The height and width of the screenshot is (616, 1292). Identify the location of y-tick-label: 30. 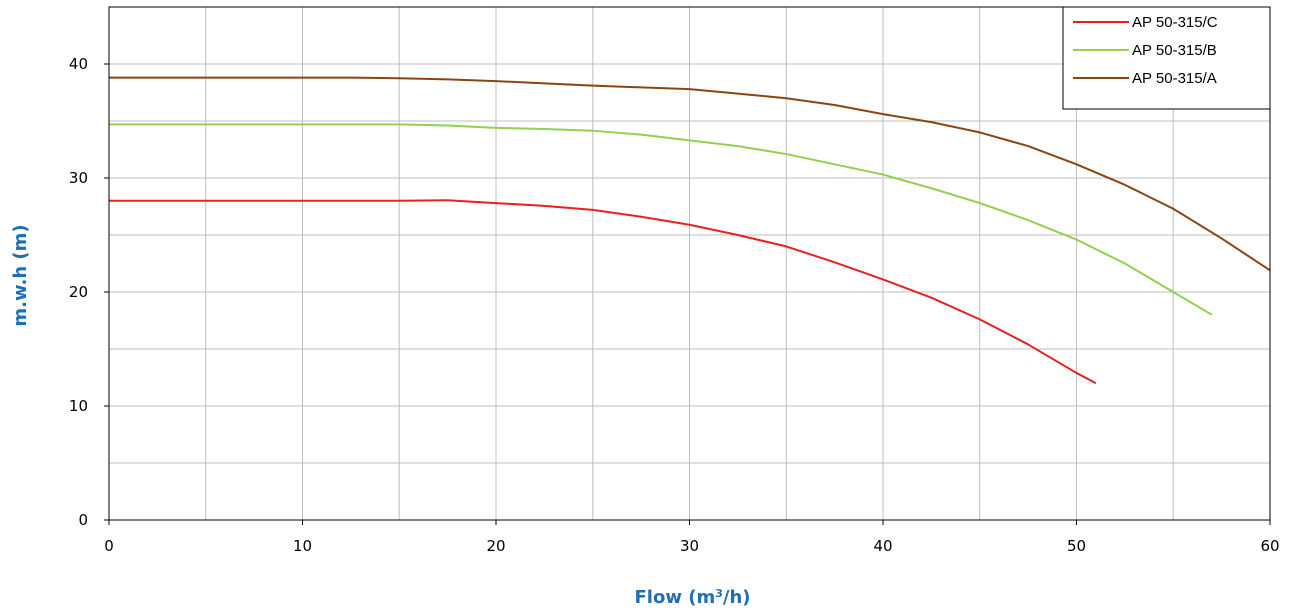
(78, 178).